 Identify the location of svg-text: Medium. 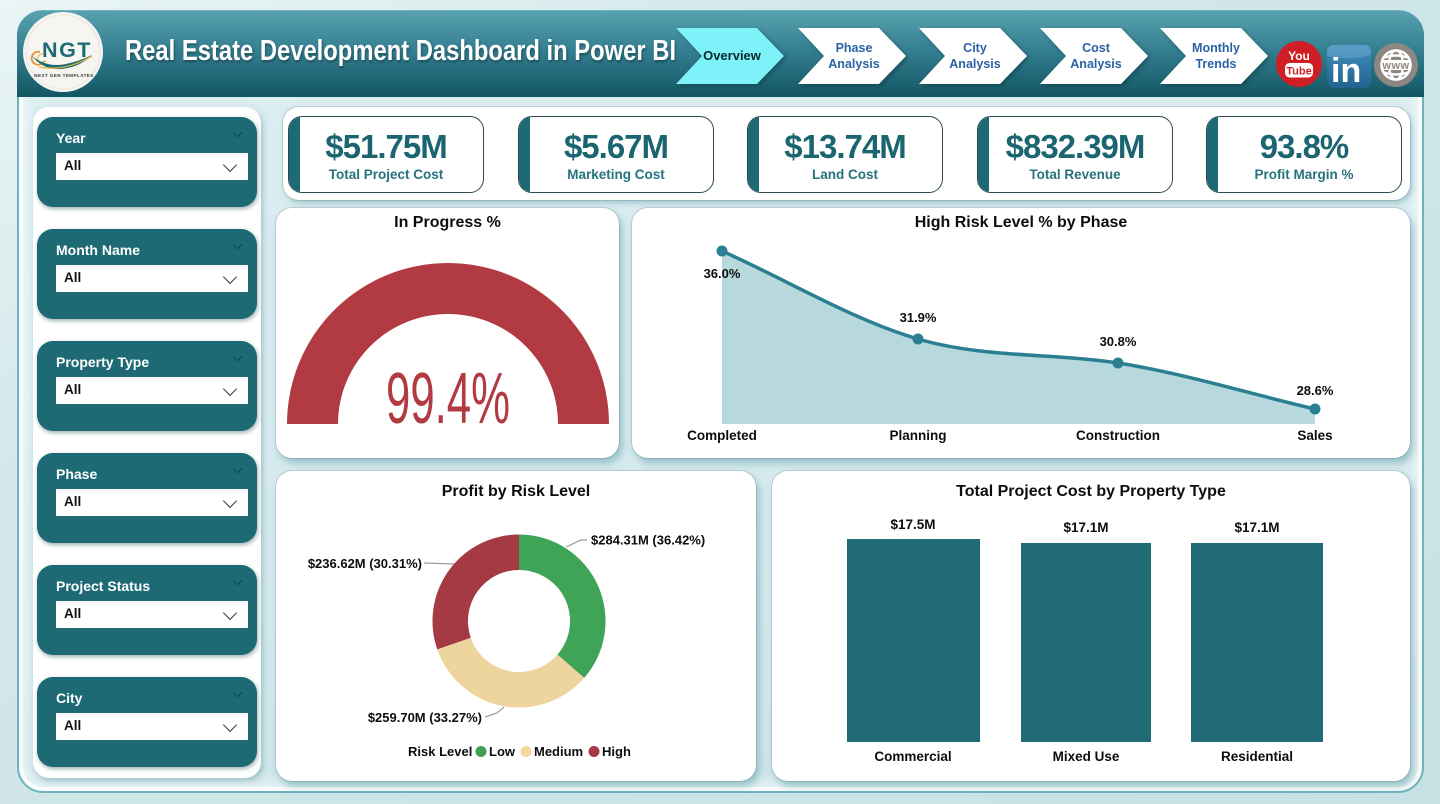
(558, 751).